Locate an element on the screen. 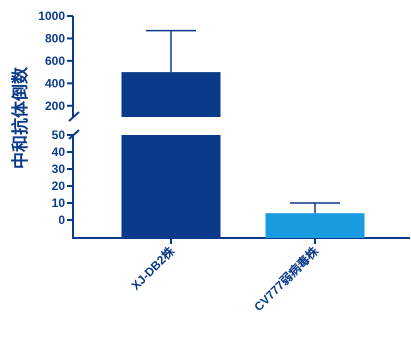 The width and height of the screenshot is (411, 338). y-upper-ticks: 200 400 600 800 1000 is located at coordinates (55, 61).